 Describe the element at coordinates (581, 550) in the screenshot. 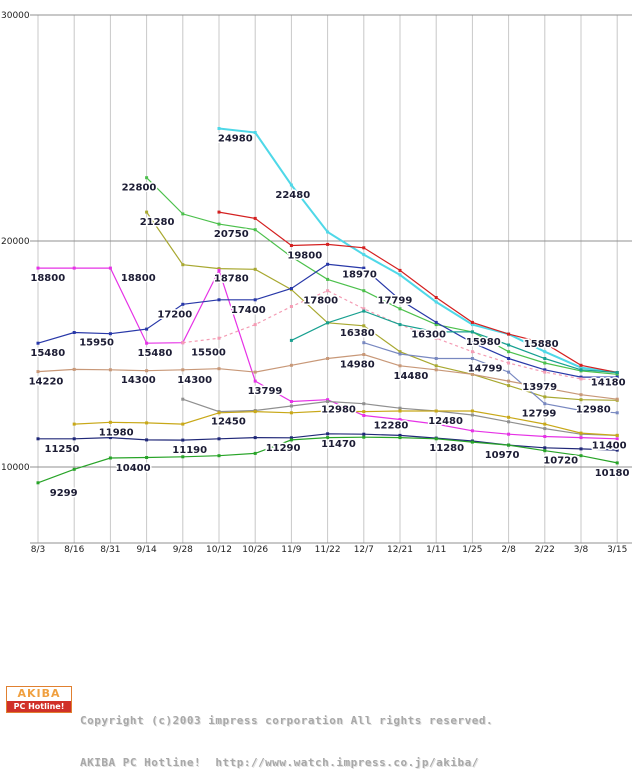

I see `x-axis-label: 3/8` at that location.